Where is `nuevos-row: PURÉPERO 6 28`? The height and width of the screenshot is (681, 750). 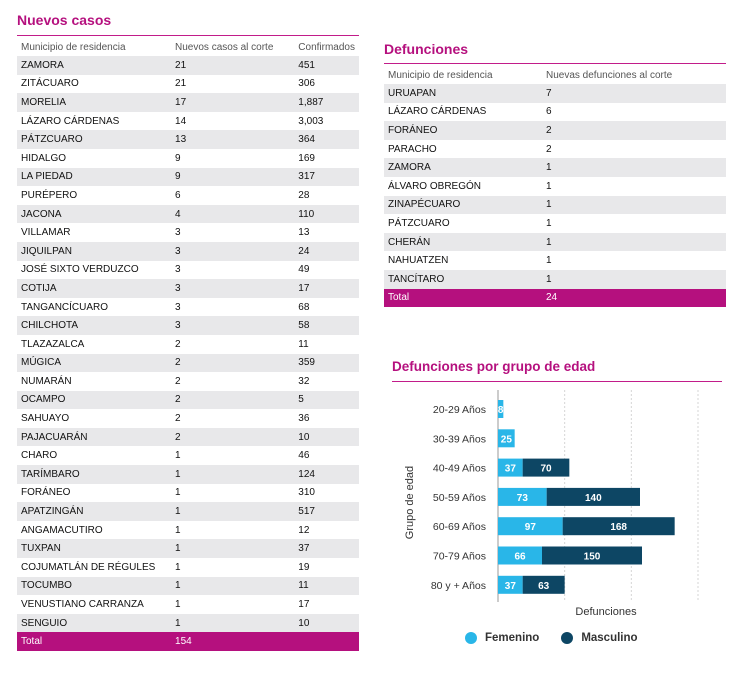
nuevos-row: PURÉPERO 6 28 is located at coordinates (188, 195).